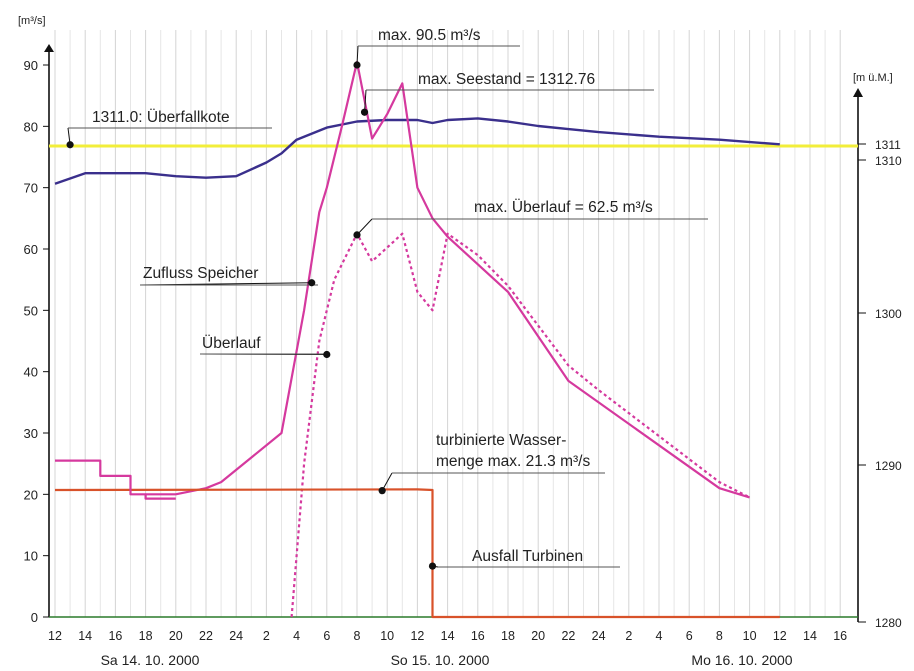 This screenshot has height=671, width=914. I want to click on annotation-label: turbinierte Wasser-, so click(501, 440).